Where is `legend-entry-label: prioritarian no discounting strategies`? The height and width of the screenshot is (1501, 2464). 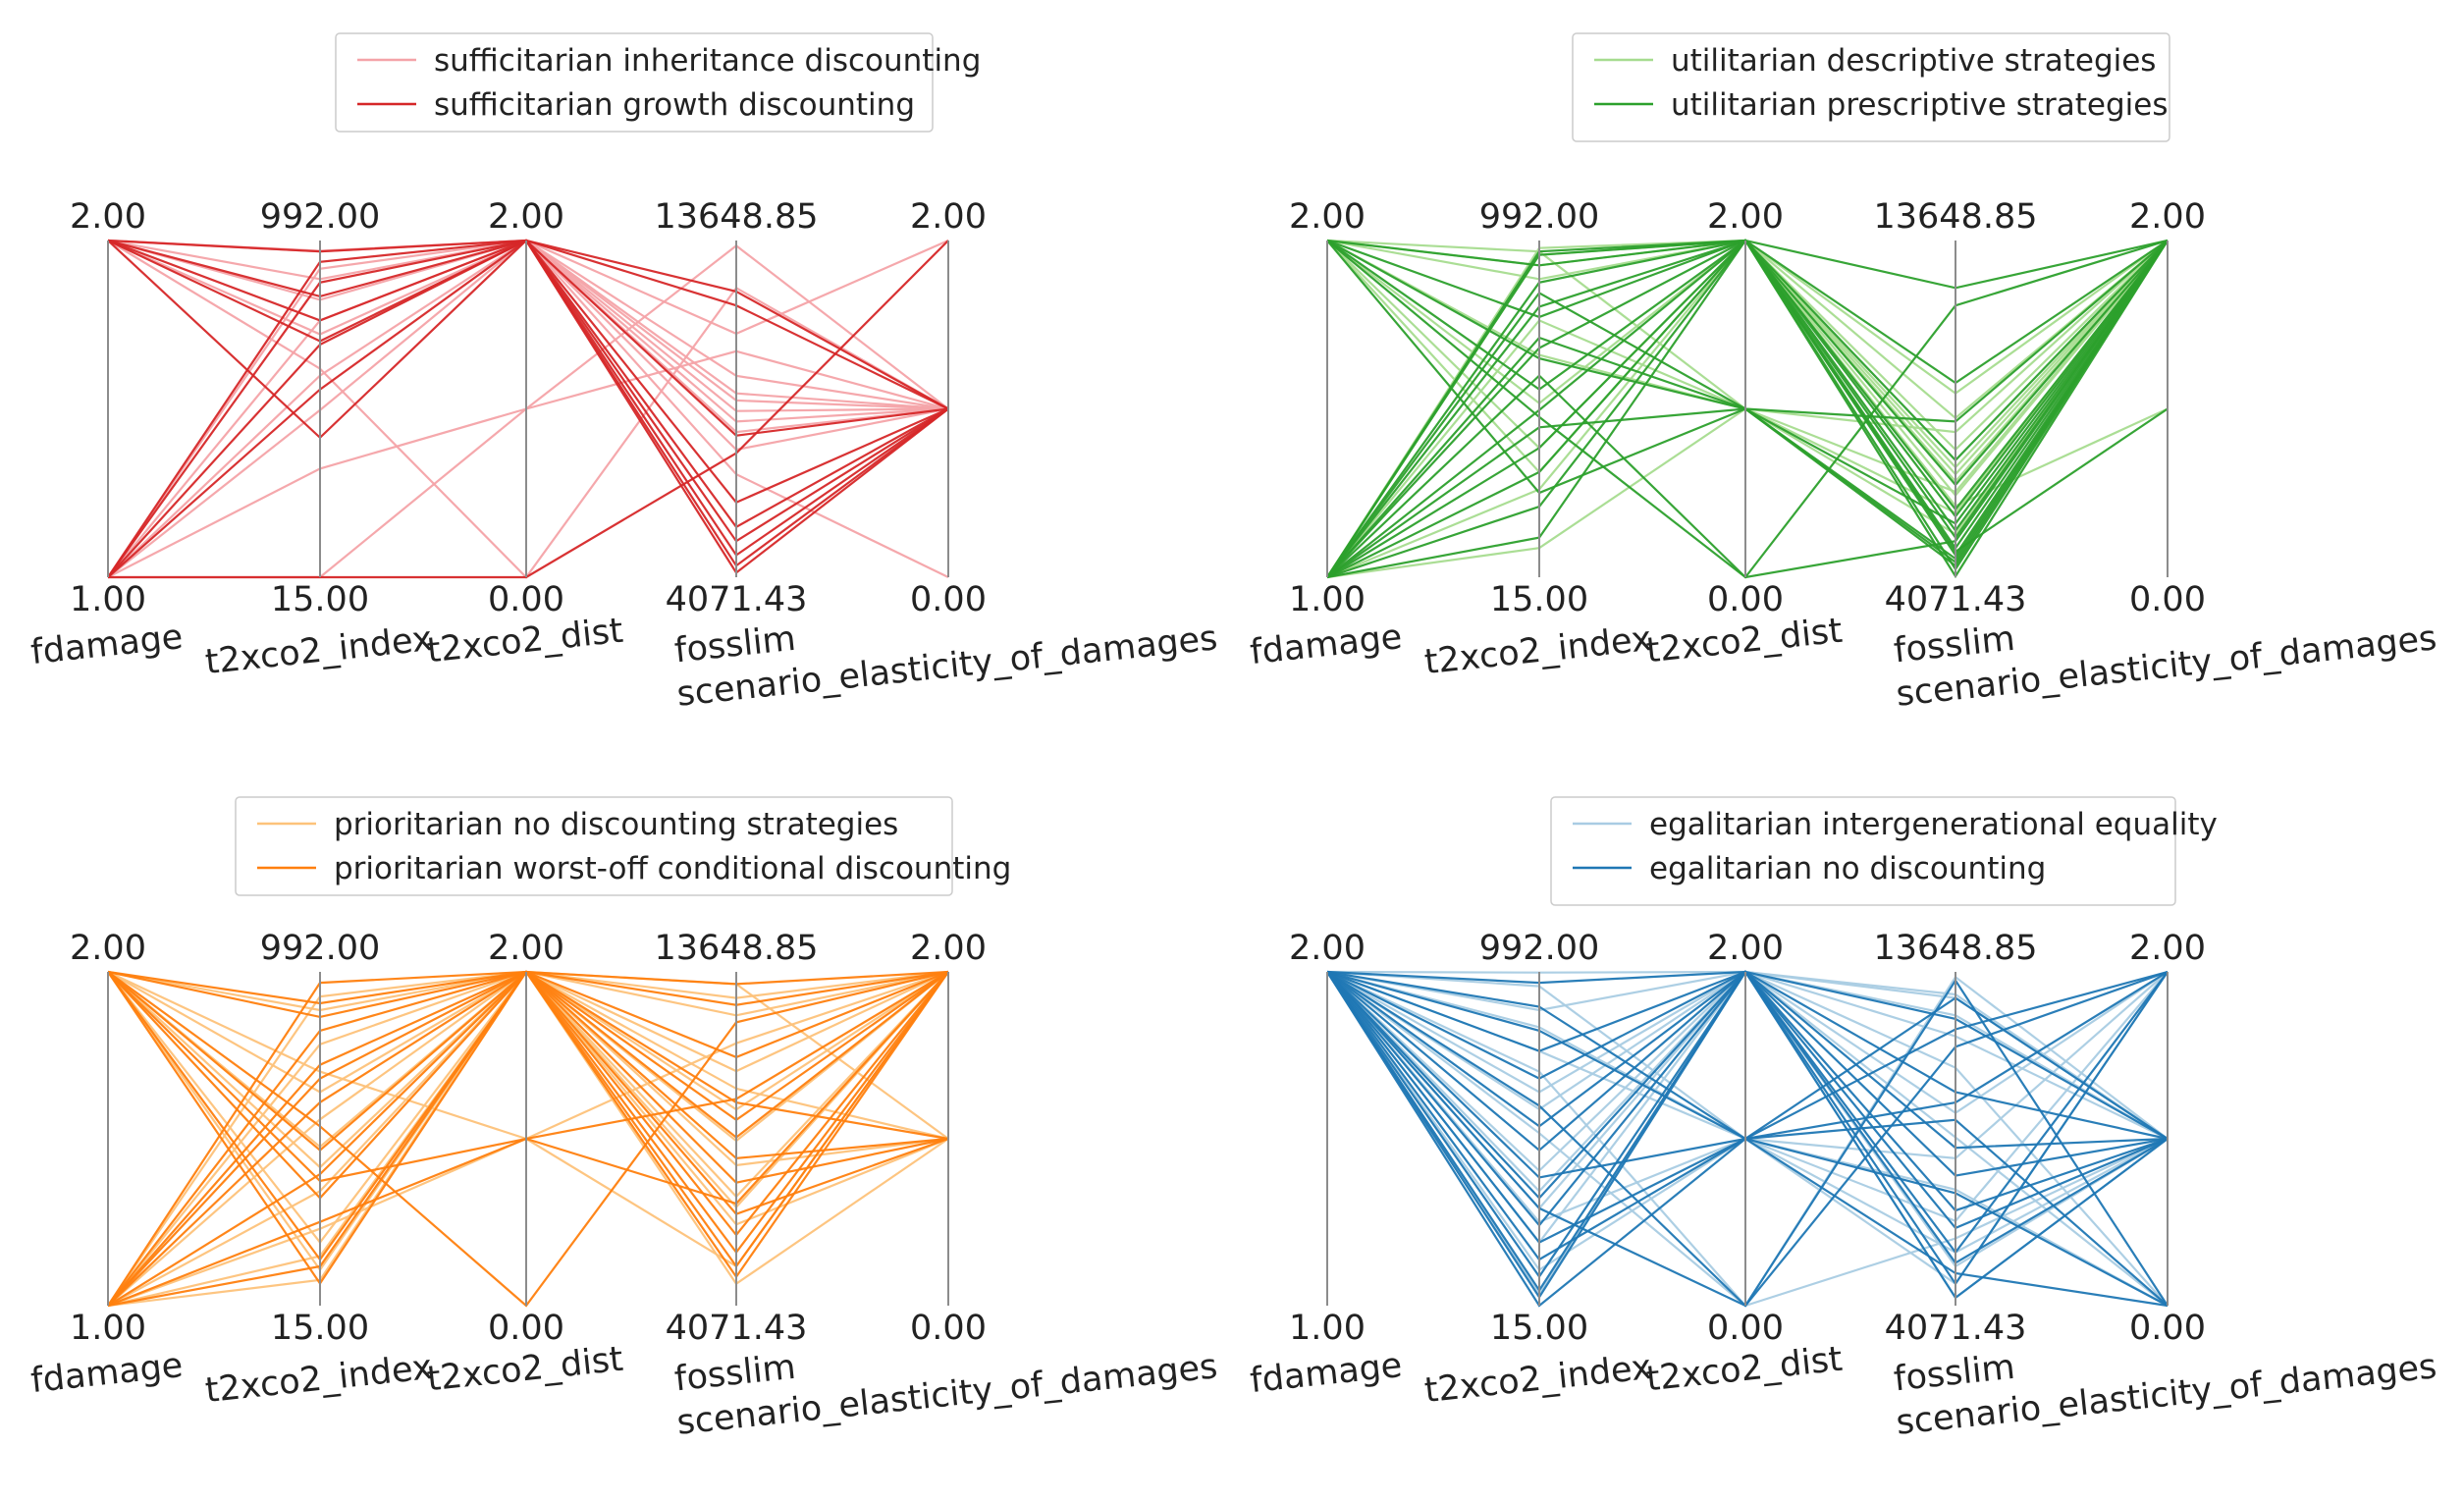
legend-entry-label: prioritarian no discounting strategies is located at coordinates (616, 824).